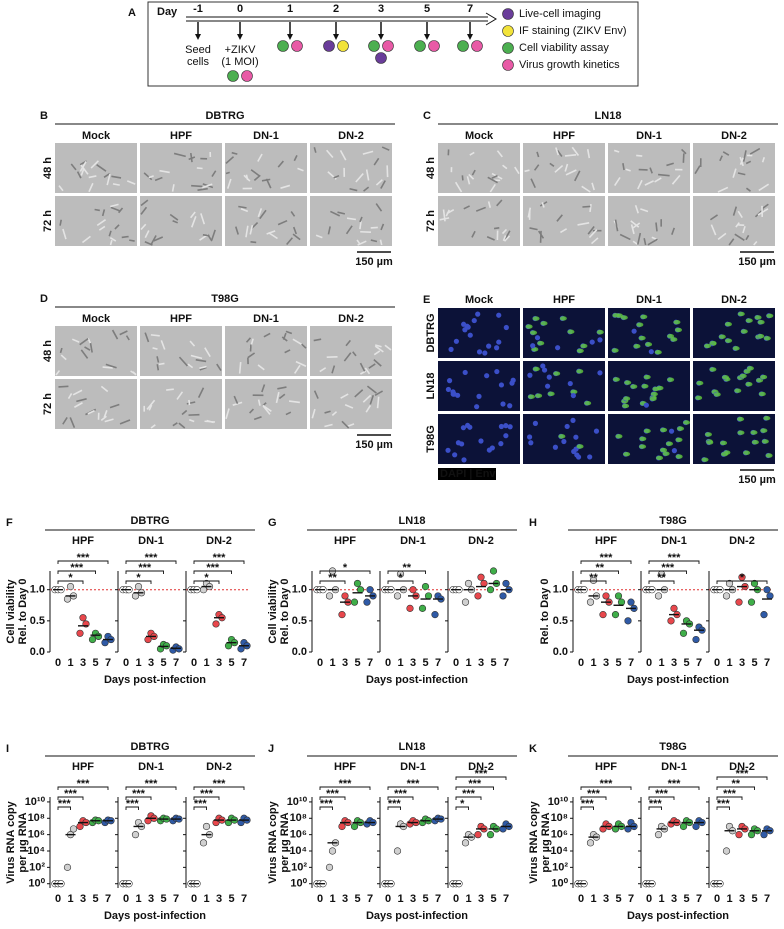 Image resolution: width=784 pixels, height=929 pixels. Describe the element at coordinates (559, 835) in the screenshot. I see `y-tick-label: 10⁶` at that location.